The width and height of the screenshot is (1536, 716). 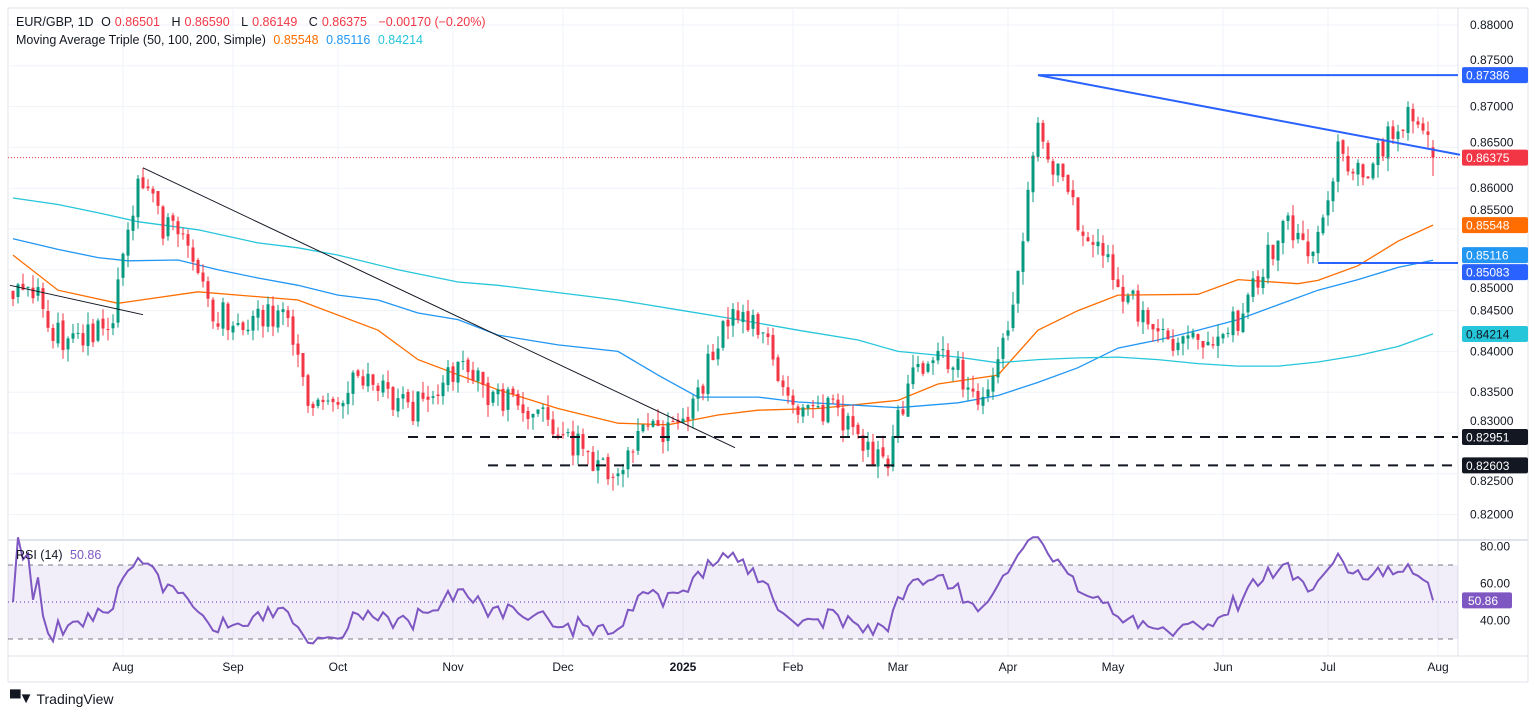 I want to click on price-badge-label: 0.87386, so click(x=1488, y=76).